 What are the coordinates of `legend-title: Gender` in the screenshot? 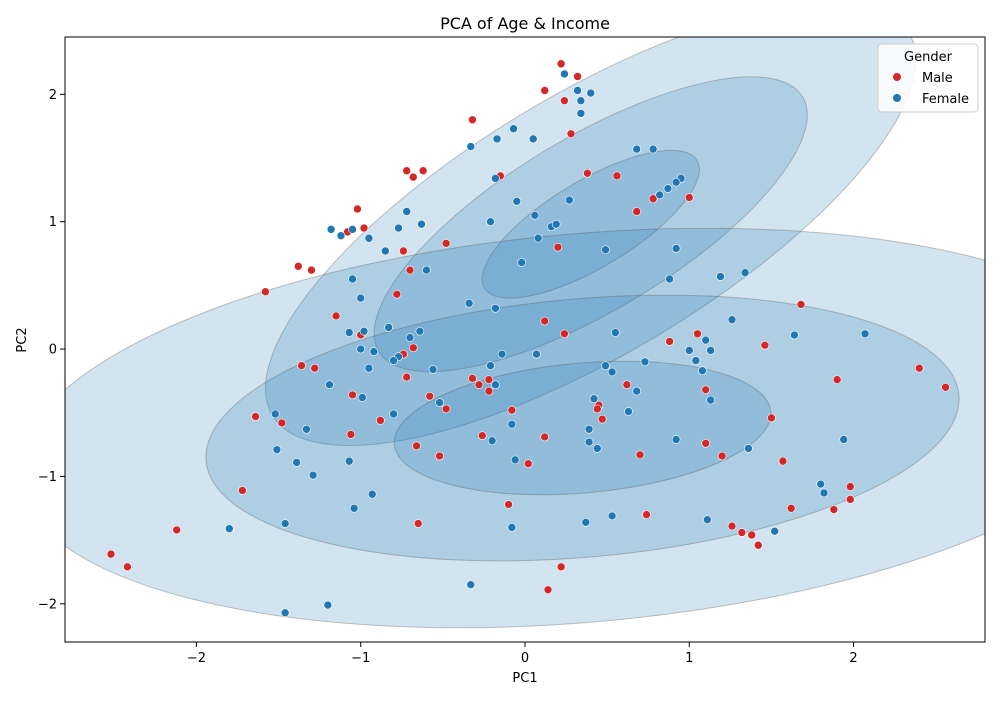 It's located at (928, 57).